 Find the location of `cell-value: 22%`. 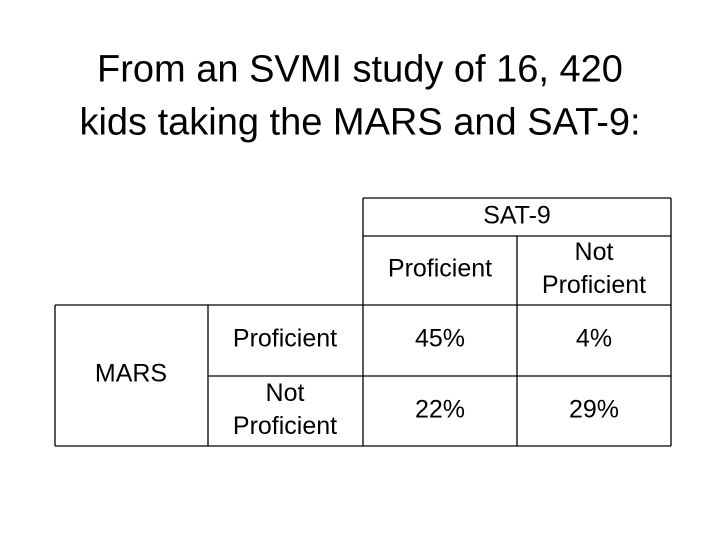

cell-value: 22% is located at coordinates (440, 410).